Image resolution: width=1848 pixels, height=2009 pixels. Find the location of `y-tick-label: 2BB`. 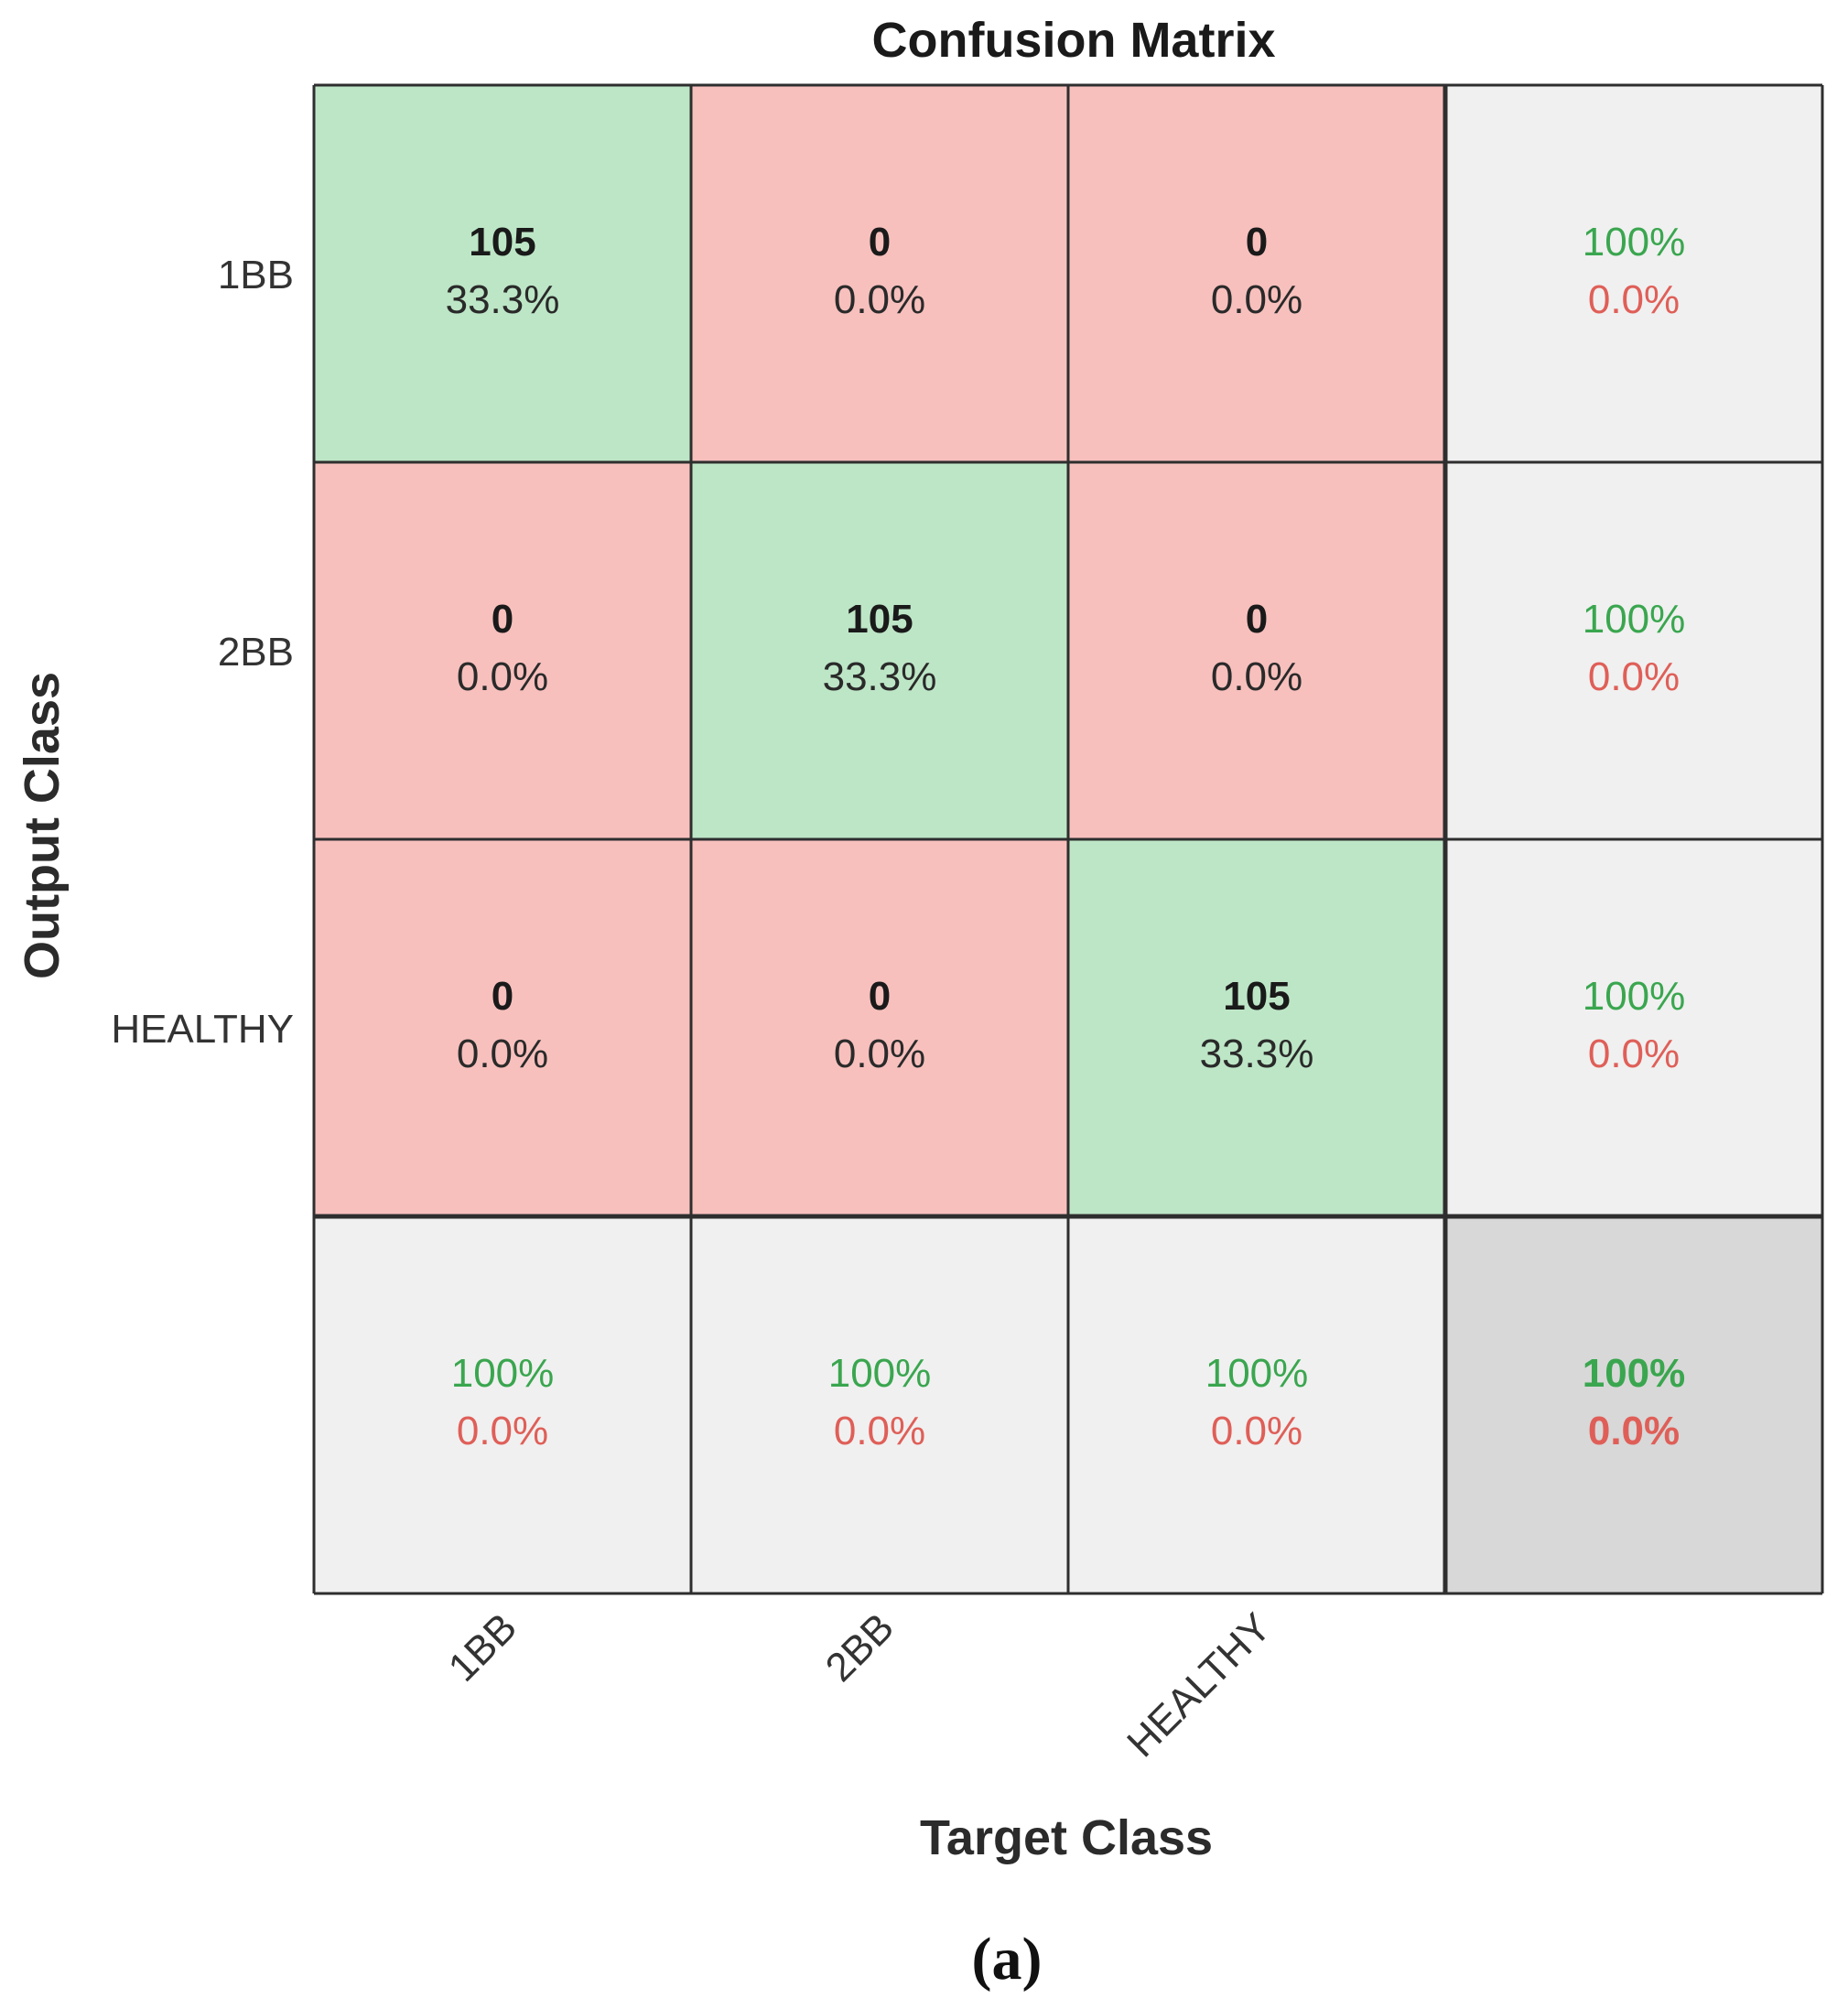

y-tick-label: 2BB is located at coordinates (256, 652).